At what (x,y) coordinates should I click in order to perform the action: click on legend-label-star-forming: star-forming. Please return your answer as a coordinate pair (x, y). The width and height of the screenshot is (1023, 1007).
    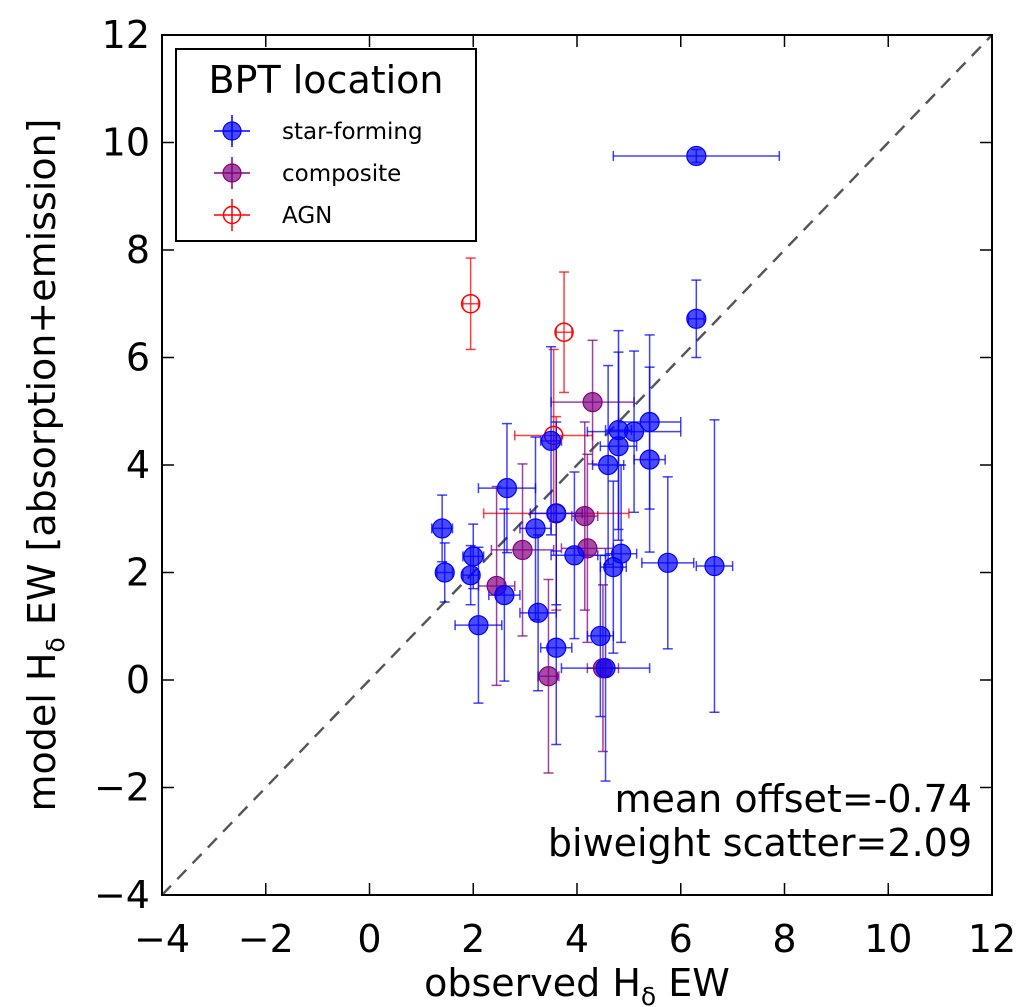
    Looking at the image, I should click on (352, 132).